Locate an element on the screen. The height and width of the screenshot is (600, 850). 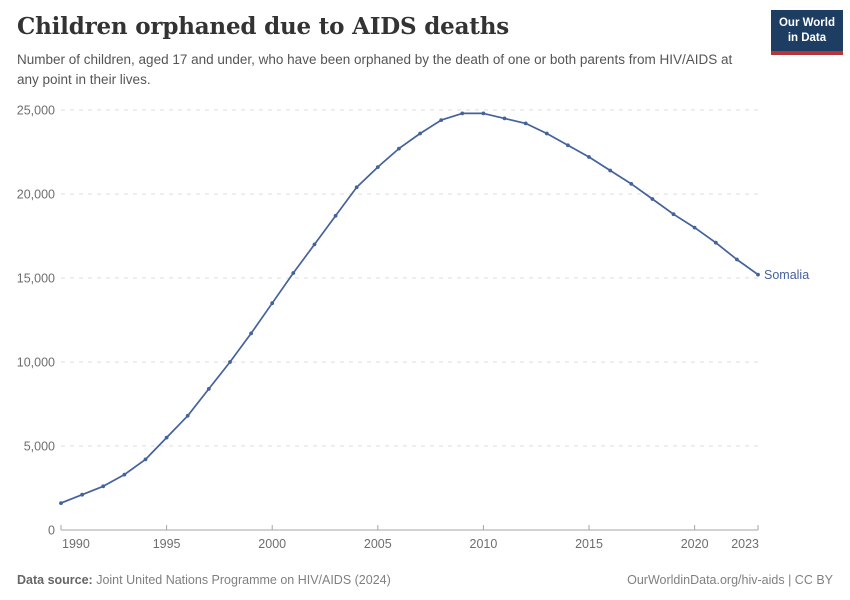
owid-logo: Our World in Data is located at coordinates (806, 32).